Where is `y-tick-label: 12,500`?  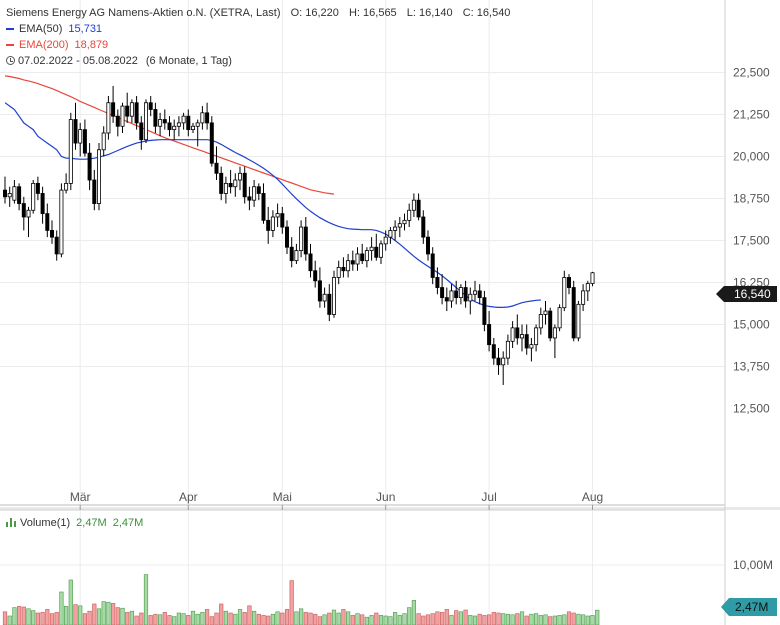 y-tick-label: 12,500 is located at coordinates (751, 409).